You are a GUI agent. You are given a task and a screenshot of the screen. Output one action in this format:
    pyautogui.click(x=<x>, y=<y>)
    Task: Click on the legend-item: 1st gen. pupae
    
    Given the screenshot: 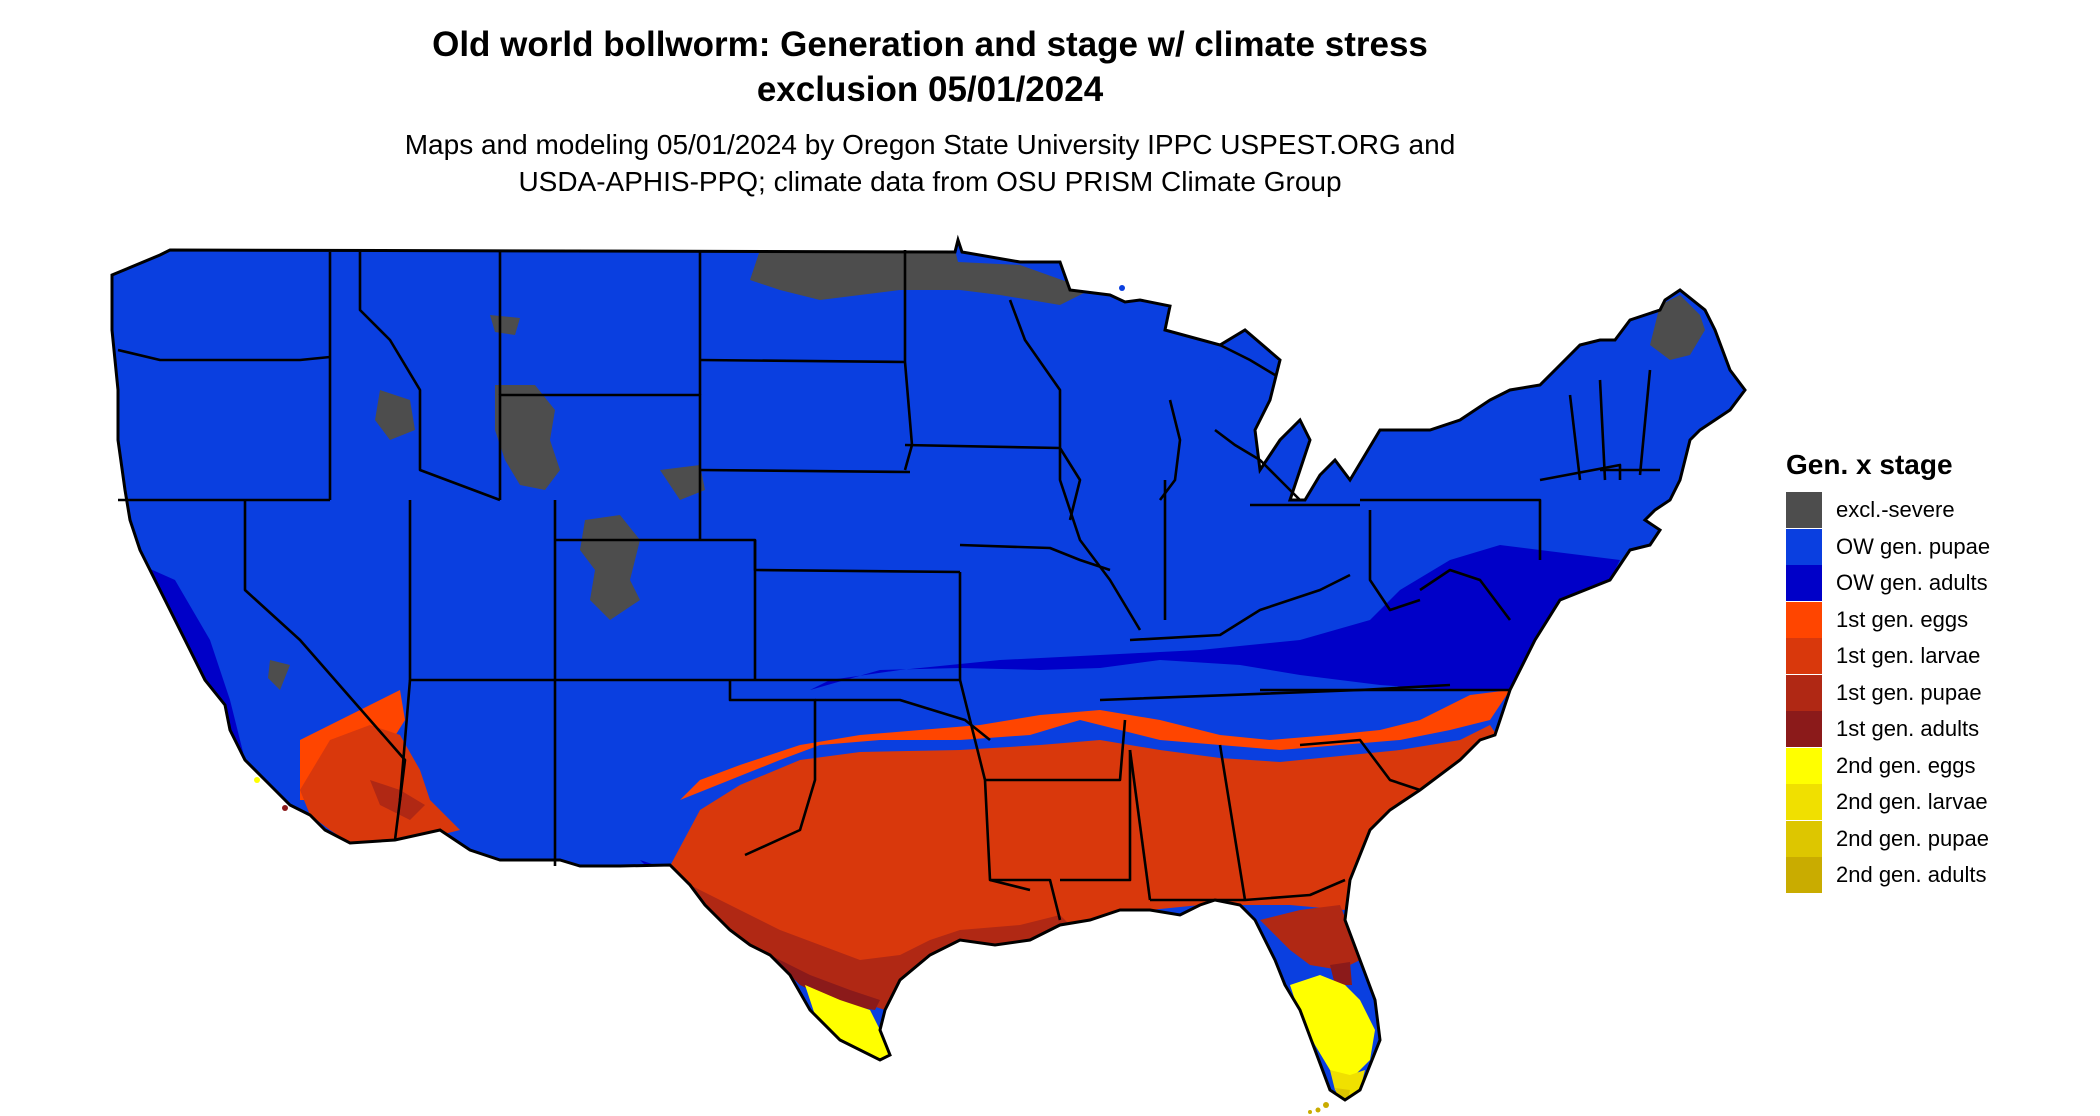 What is the action you would take?
    pyautogui.click(x=1888, y=693)
    